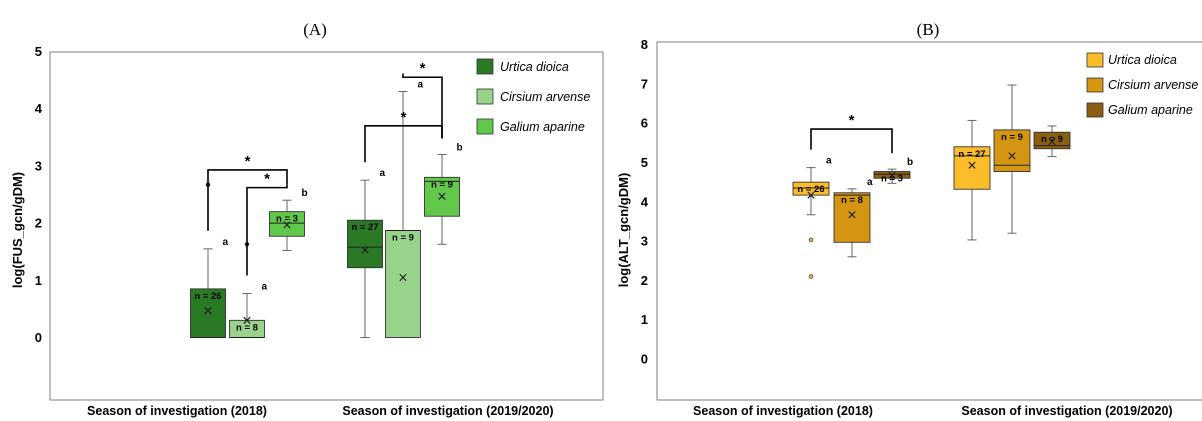 This screenshot has width=1202, height=421. Describe the element at coordinates (315, 29) in the screenshot. I see `panel-a-title: (A)` at that location.